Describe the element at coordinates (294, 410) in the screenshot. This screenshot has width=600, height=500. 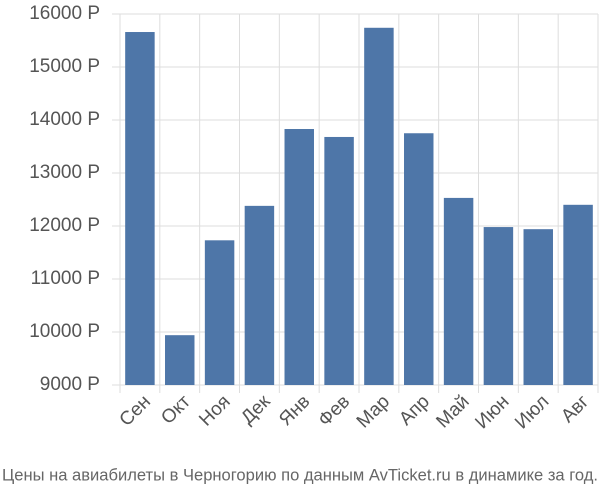
I see `x-tick-label: Янв` at that location.